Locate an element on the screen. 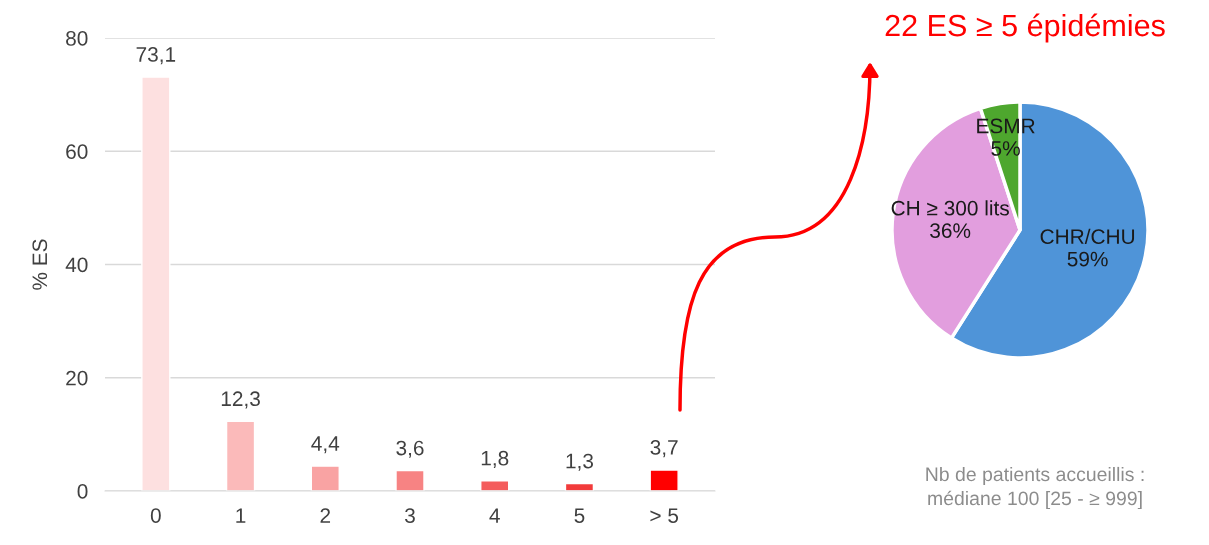 Image resolution: width=1209 pixels, height=545 pixels. data-label: 4,4 is located at coordinates (325, 445).